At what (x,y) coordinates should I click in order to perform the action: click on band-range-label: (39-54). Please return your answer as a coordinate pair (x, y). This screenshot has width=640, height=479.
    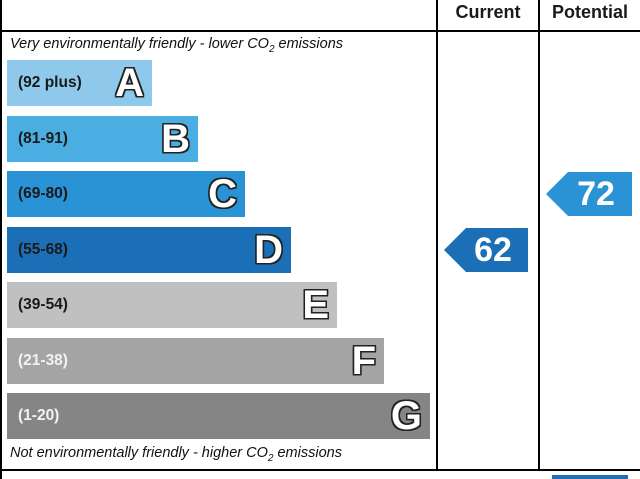
    Looking at the image, I should click on (43, 304).